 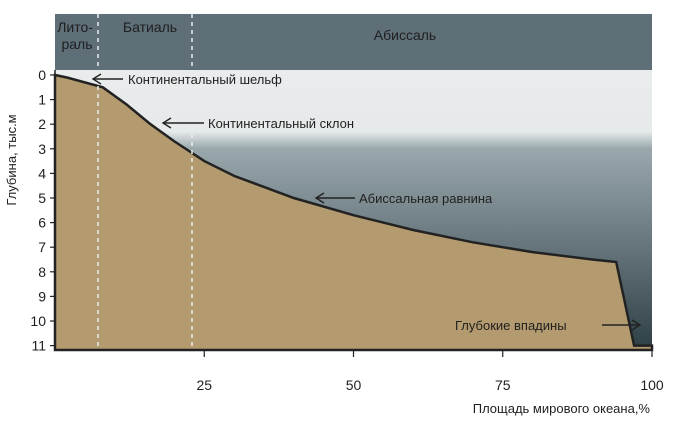 I want to click on x-tick-label: 75, so click(x=503, y=385).